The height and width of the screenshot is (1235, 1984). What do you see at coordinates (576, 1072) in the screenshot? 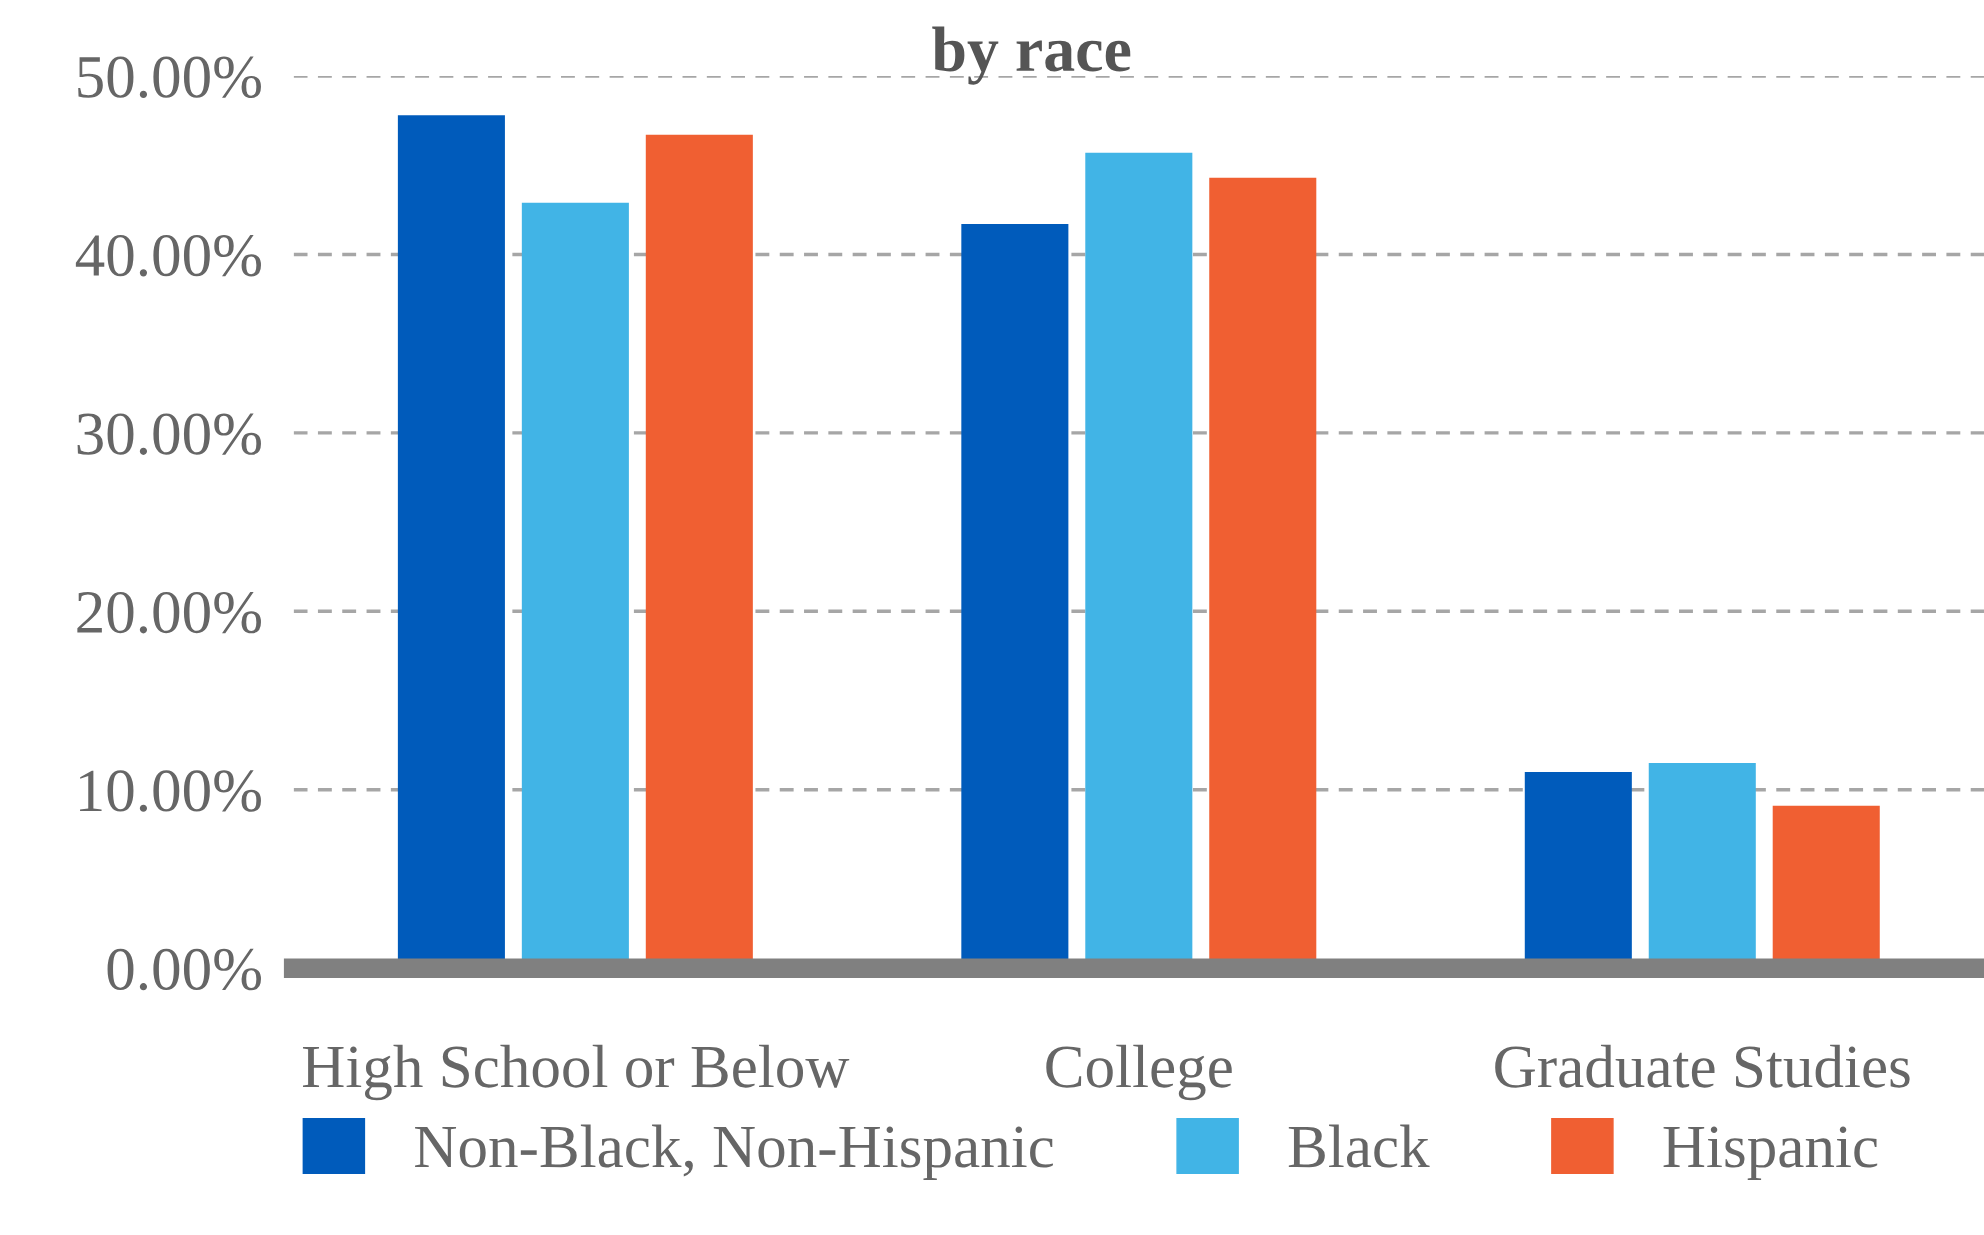
I see `x-tick-label: High School or Below` at bounding box center [576, 1072].